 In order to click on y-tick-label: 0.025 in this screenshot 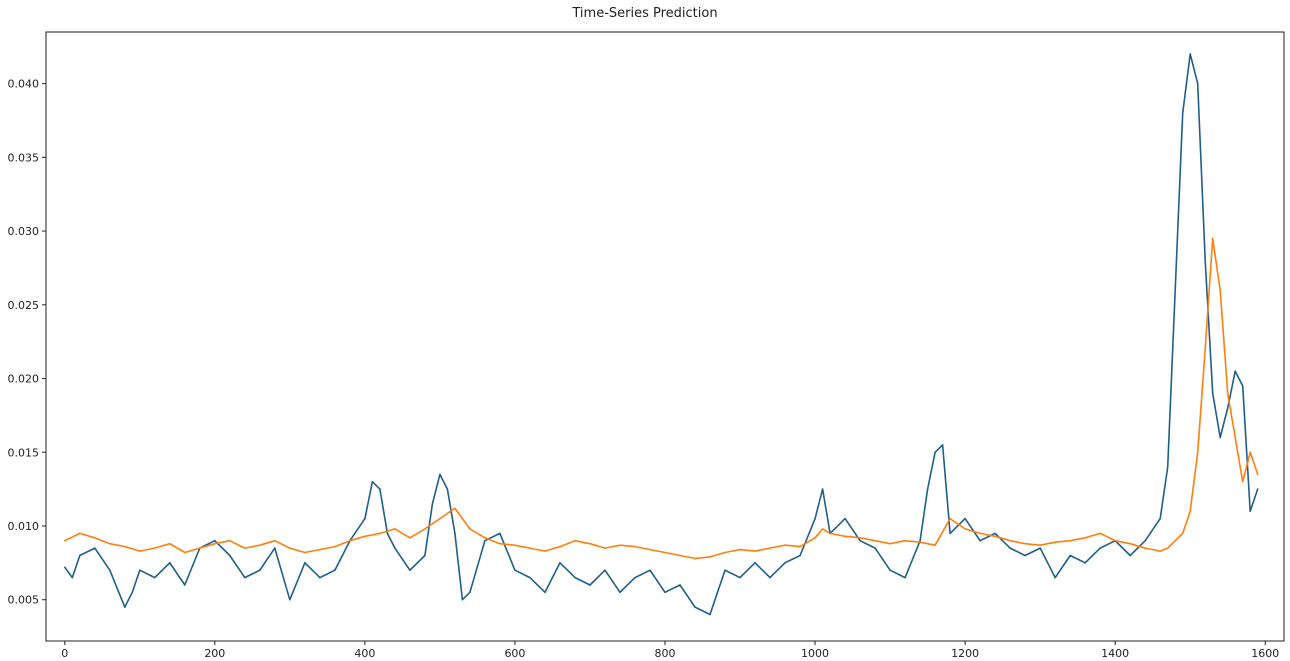, I will do `click(24, 305)`.